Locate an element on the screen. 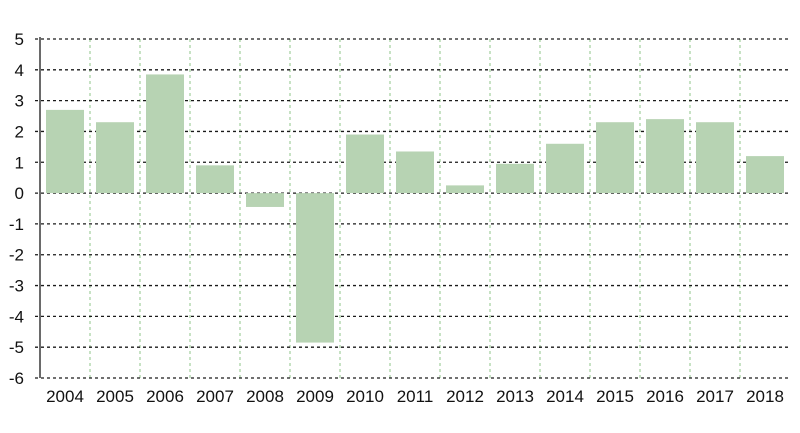  x-tick-label: 2010 is located at coordinates (365, 396).